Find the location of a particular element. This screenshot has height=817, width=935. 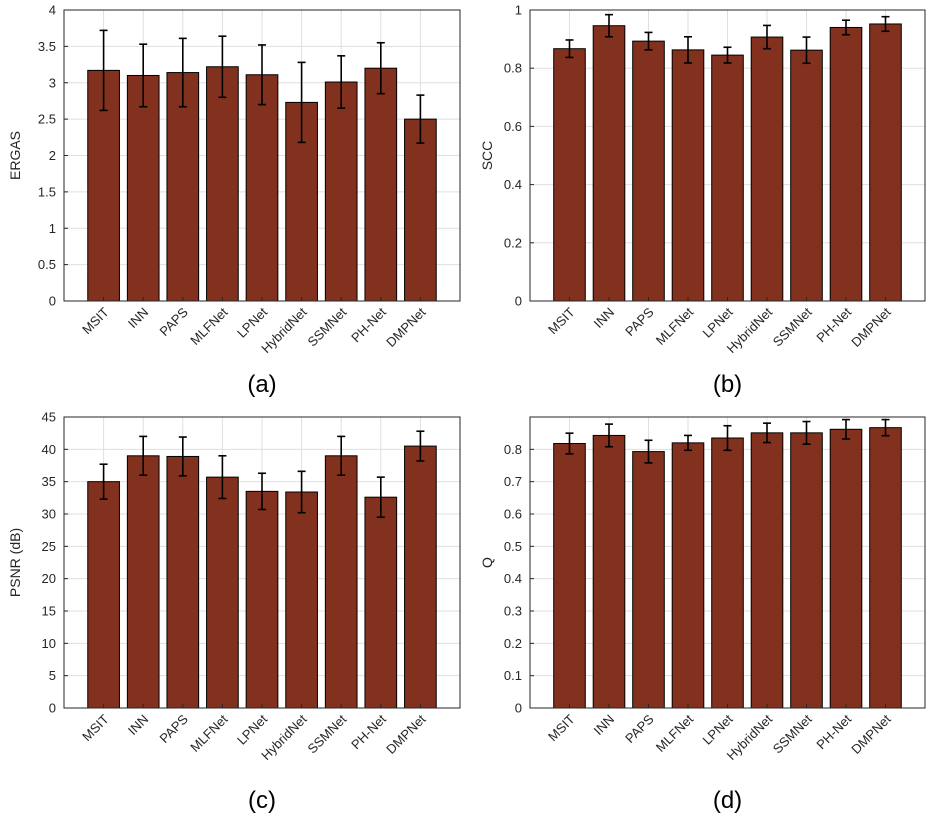

y-tick-label: 0.3 is located at coordinates (513, 611).